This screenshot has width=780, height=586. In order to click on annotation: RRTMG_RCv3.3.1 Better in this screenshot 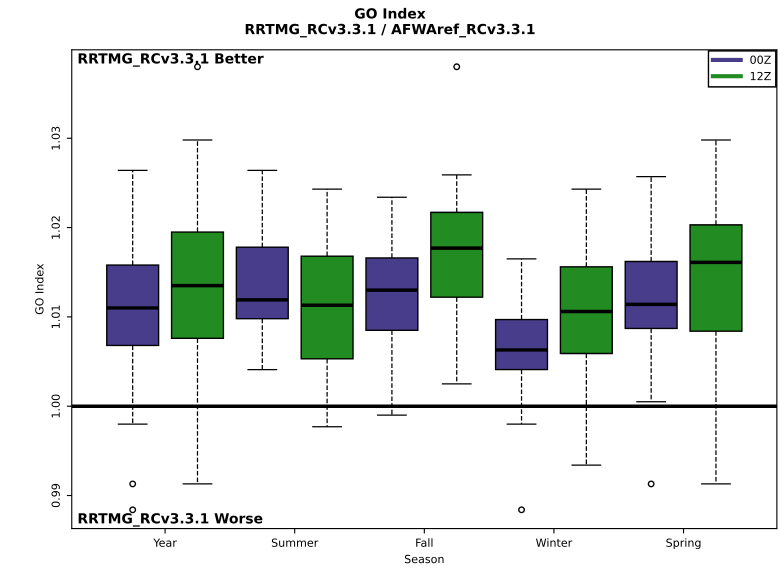, I will do `click(171, 60)`.